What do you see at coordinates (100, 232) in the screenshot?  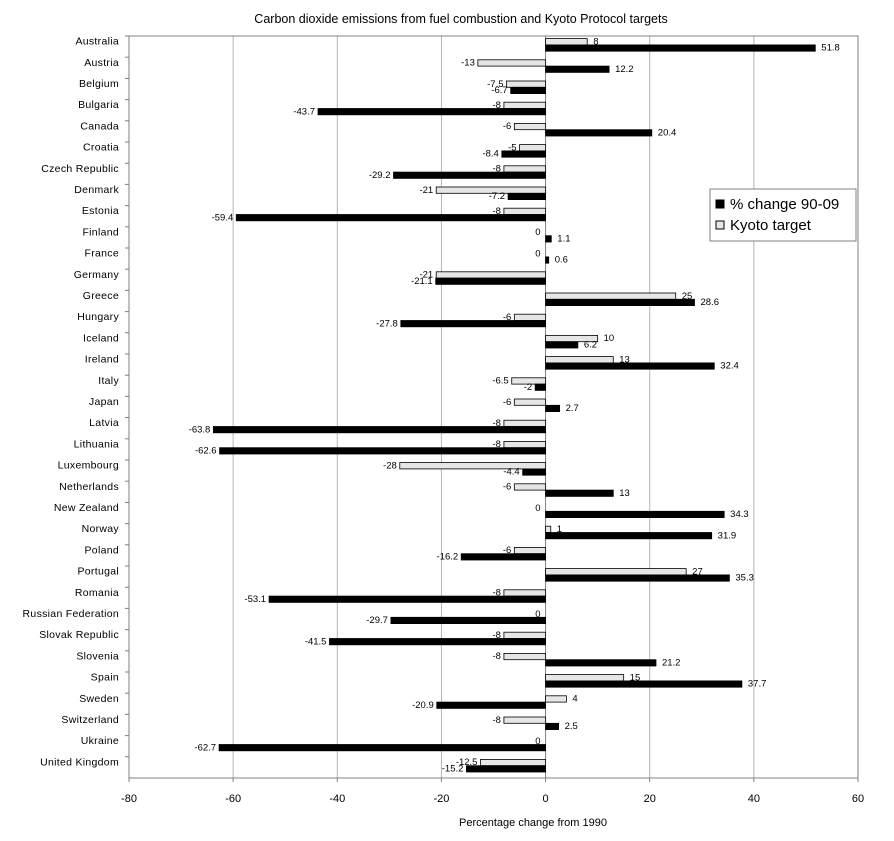 I see `category-label: Finland` at bounding box center [100, 232].